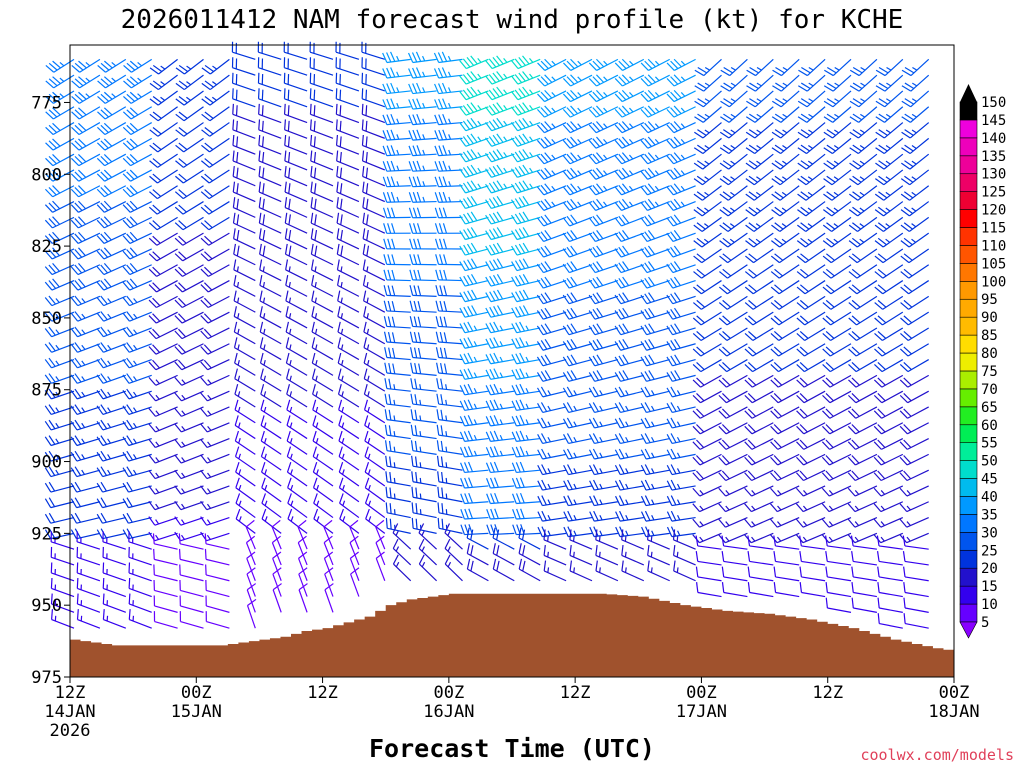  What do you see at coordinates (989, 408) in the screenshot?
I see `colorbar-label: 65` at bounding box center [989, 408].